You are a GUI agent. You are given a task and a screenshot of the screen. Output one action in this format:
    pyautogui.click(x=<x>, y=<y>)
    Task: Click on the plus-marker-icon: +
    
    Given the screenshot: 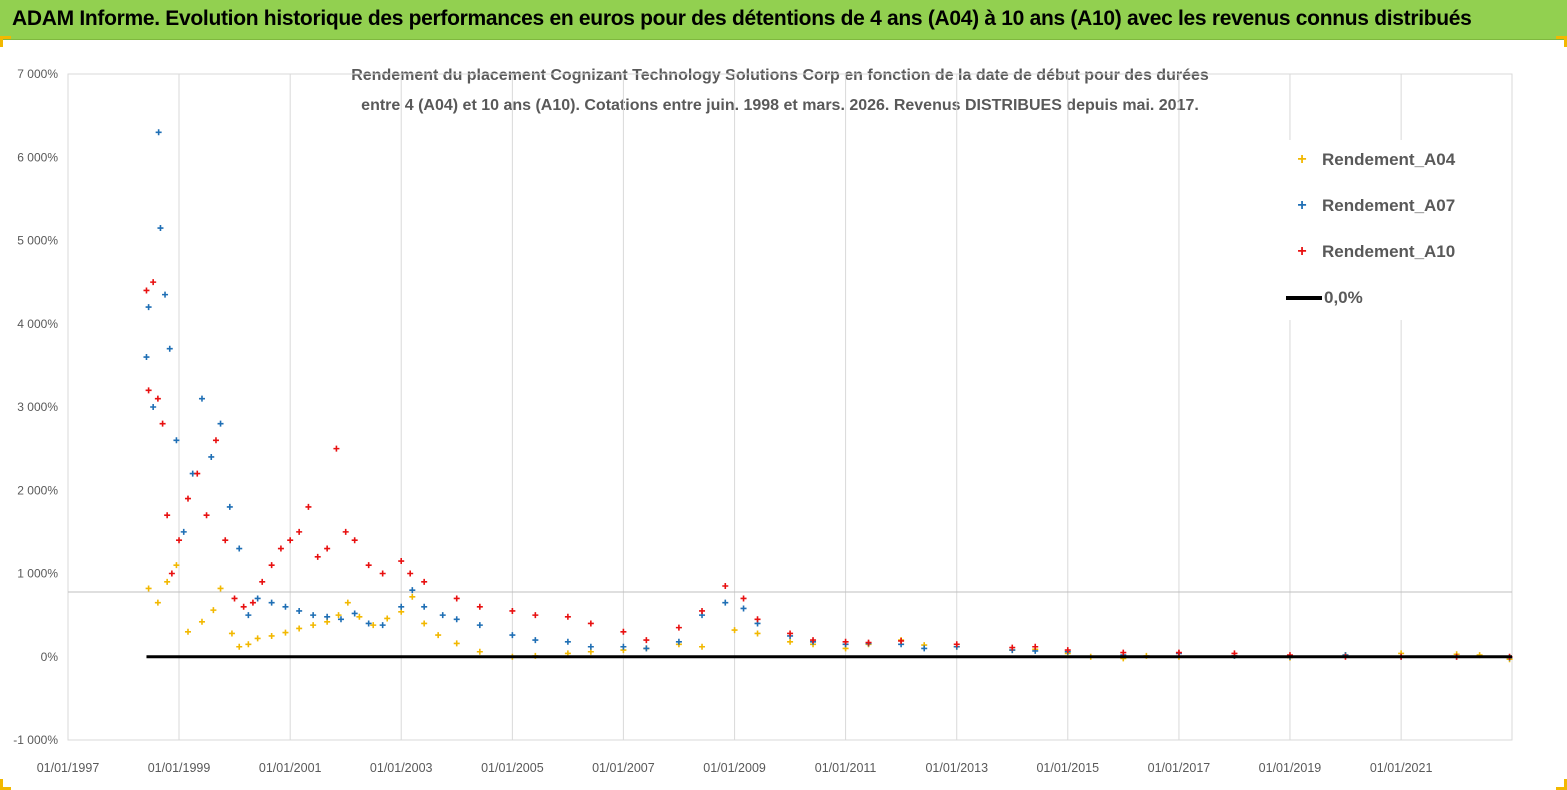 What is the action you would take?
    pyautogui.click(x=1302, y=251)
    